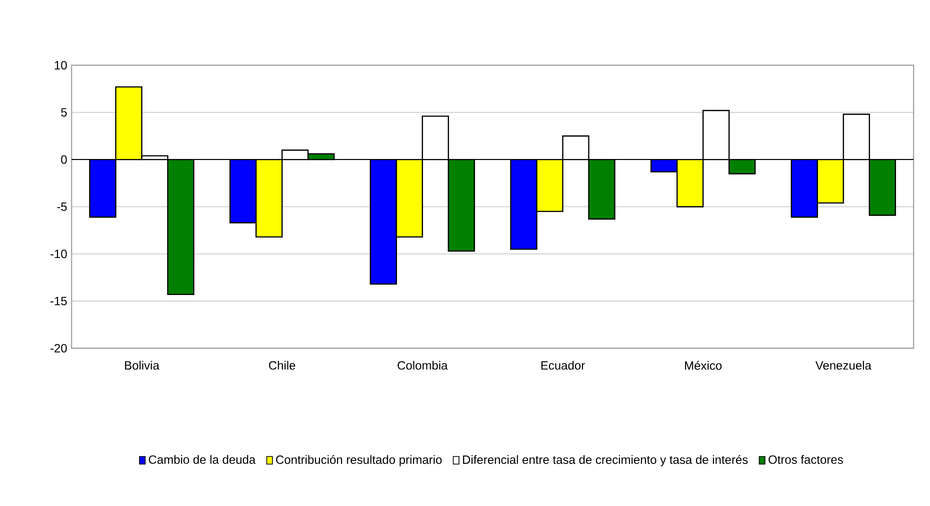 The height and width of the screenshot is (506, 930). What do you see at coordinates (605, 460) in the screenshot?
I see `legend-label: Diferencial entre tasa de crecimiento y tasa de interés` at bounding box center [605, 460].